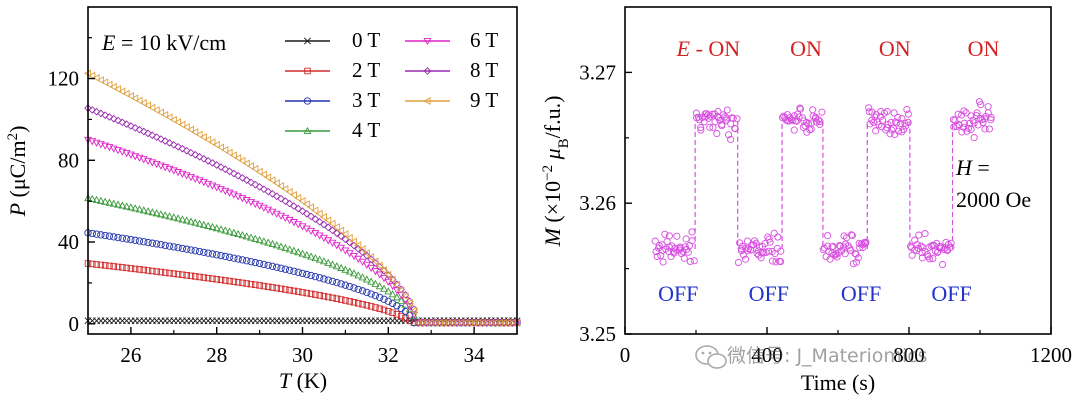 The height and width of the screenshot is (408, 1080). Describe the element at coordinates (170, 42) in the screenshot. I see `left-annotation-rest: = 10 kV/cm` at that location.